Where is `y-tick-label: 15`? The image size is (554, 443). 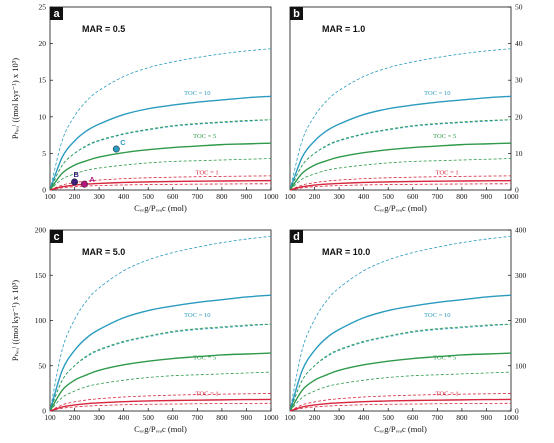 y-tick-label: 15 is located at coordinates (43, 80).